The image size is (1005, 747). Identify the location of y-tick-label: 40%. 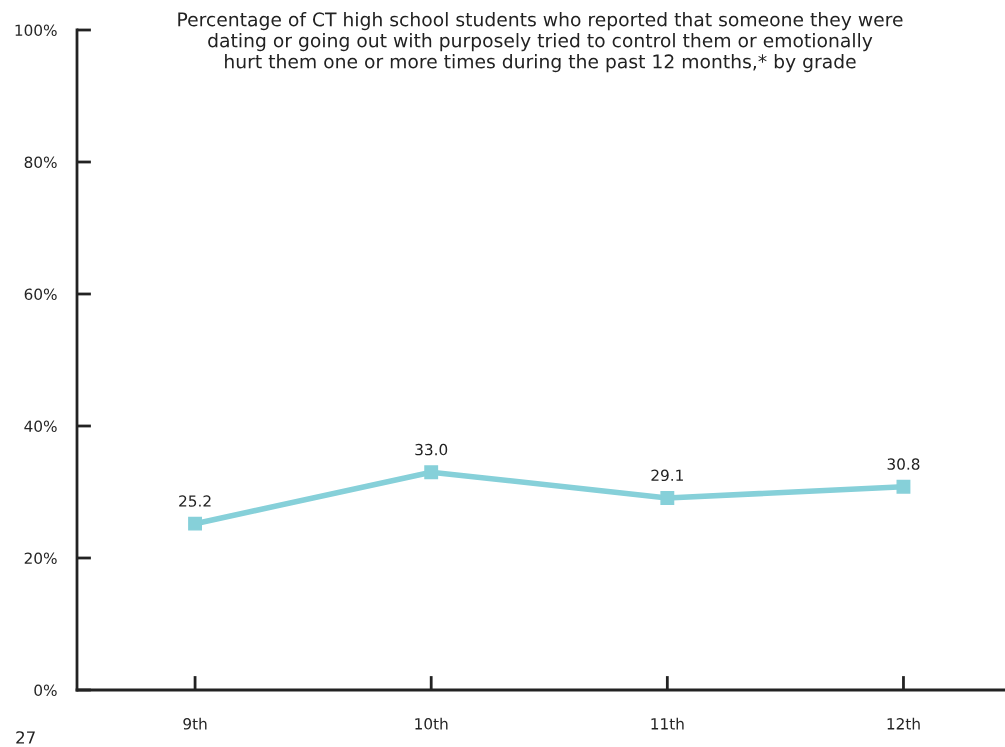
(40, 426).